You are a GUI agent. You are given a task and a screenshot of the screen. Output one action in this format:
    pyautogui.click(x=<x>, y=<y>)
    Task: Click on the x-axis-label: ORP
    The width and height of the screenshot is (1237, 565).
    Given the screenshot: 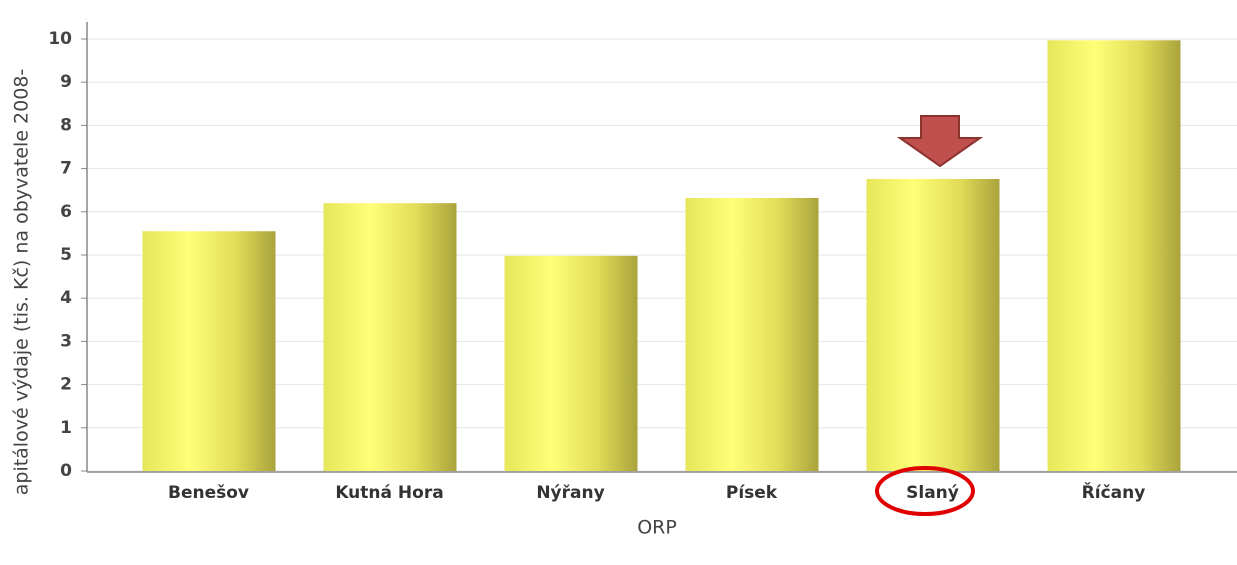 What is the action you would take?
    pyautogui.click(x=657, y=528)
    